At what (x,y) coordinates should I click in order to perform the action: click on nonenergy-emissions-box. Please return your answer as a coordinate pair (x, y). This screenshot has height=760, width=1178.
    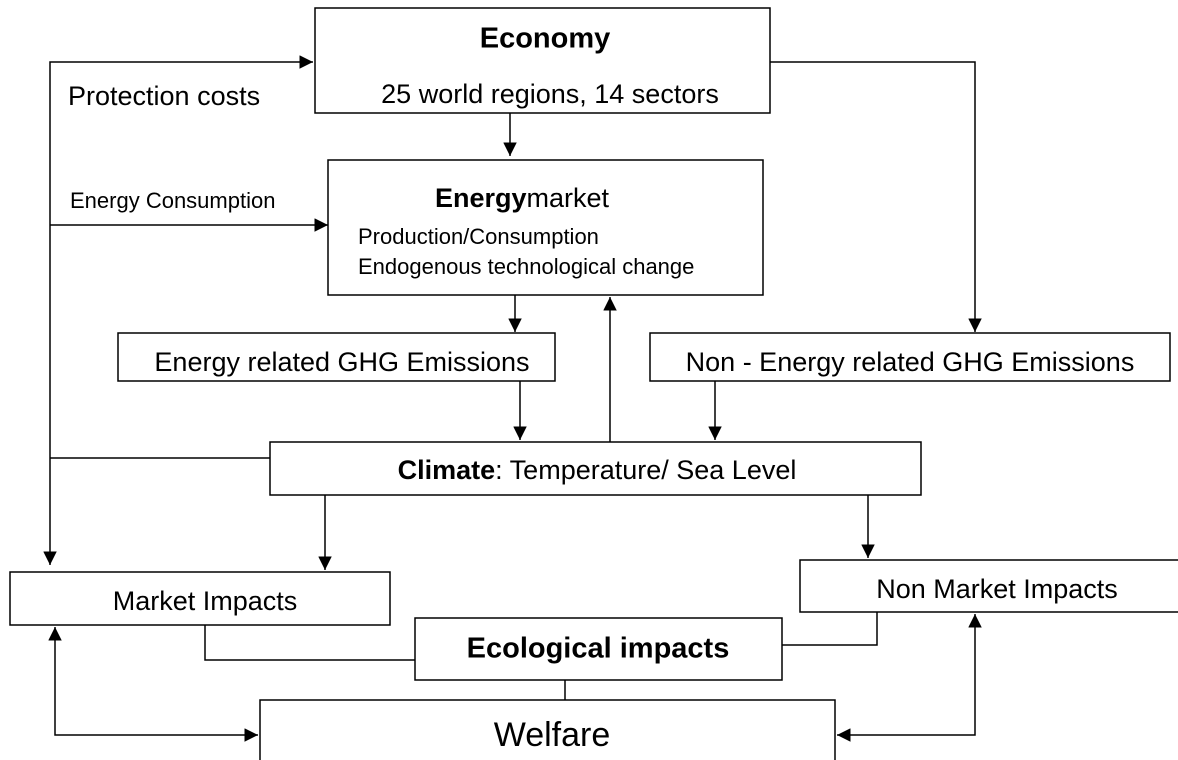
    Looking at the image, I should click on (910, 357).